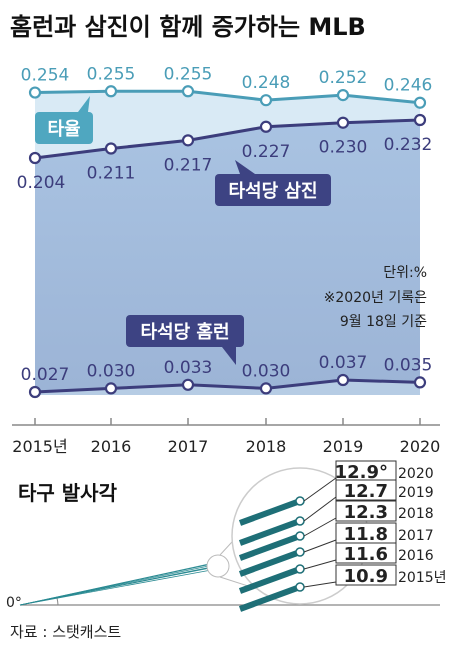 The height and width of the screenshot is (649, 460). I want to click on angle-value-5: 10.9, so click(366, 576).